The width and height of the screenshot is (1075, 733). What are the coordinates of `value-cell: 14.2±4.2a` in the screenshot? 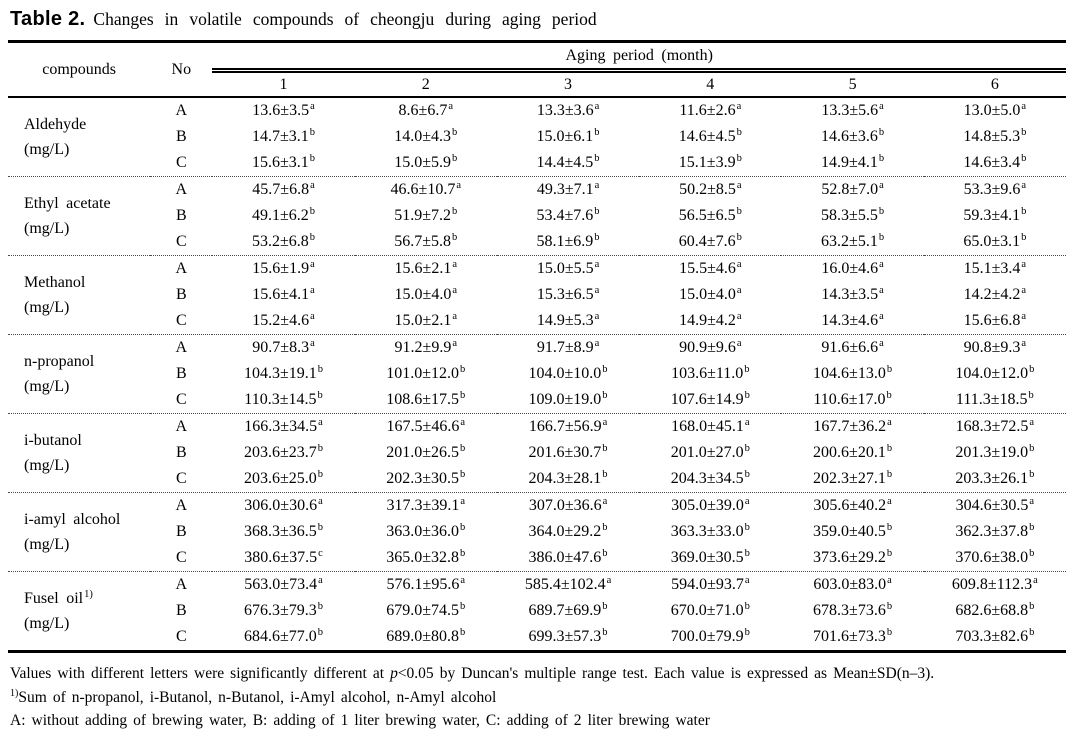 It's located at (995, 295).